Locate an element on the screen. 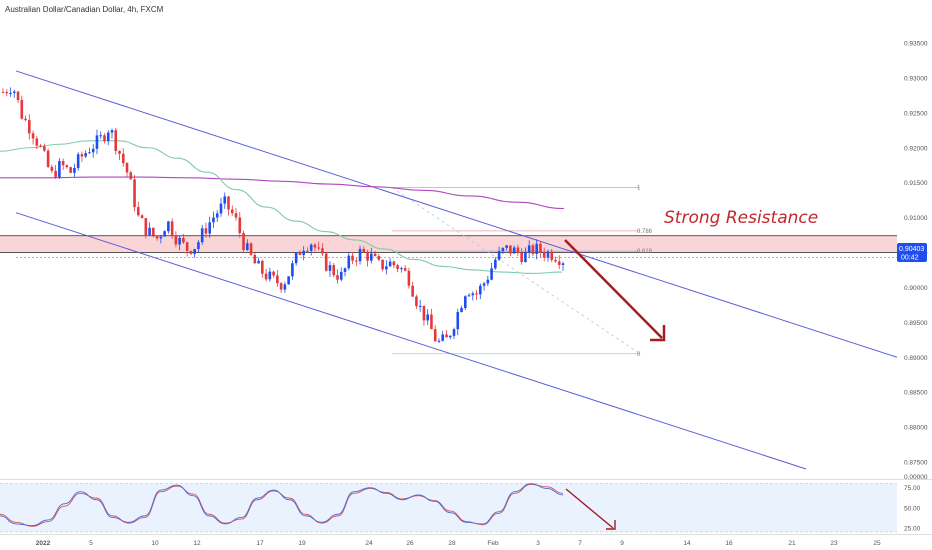 The width and height of the screenshot is (932, 550). price-tick-label: 0.91500 is located at coordinates (916, 183).